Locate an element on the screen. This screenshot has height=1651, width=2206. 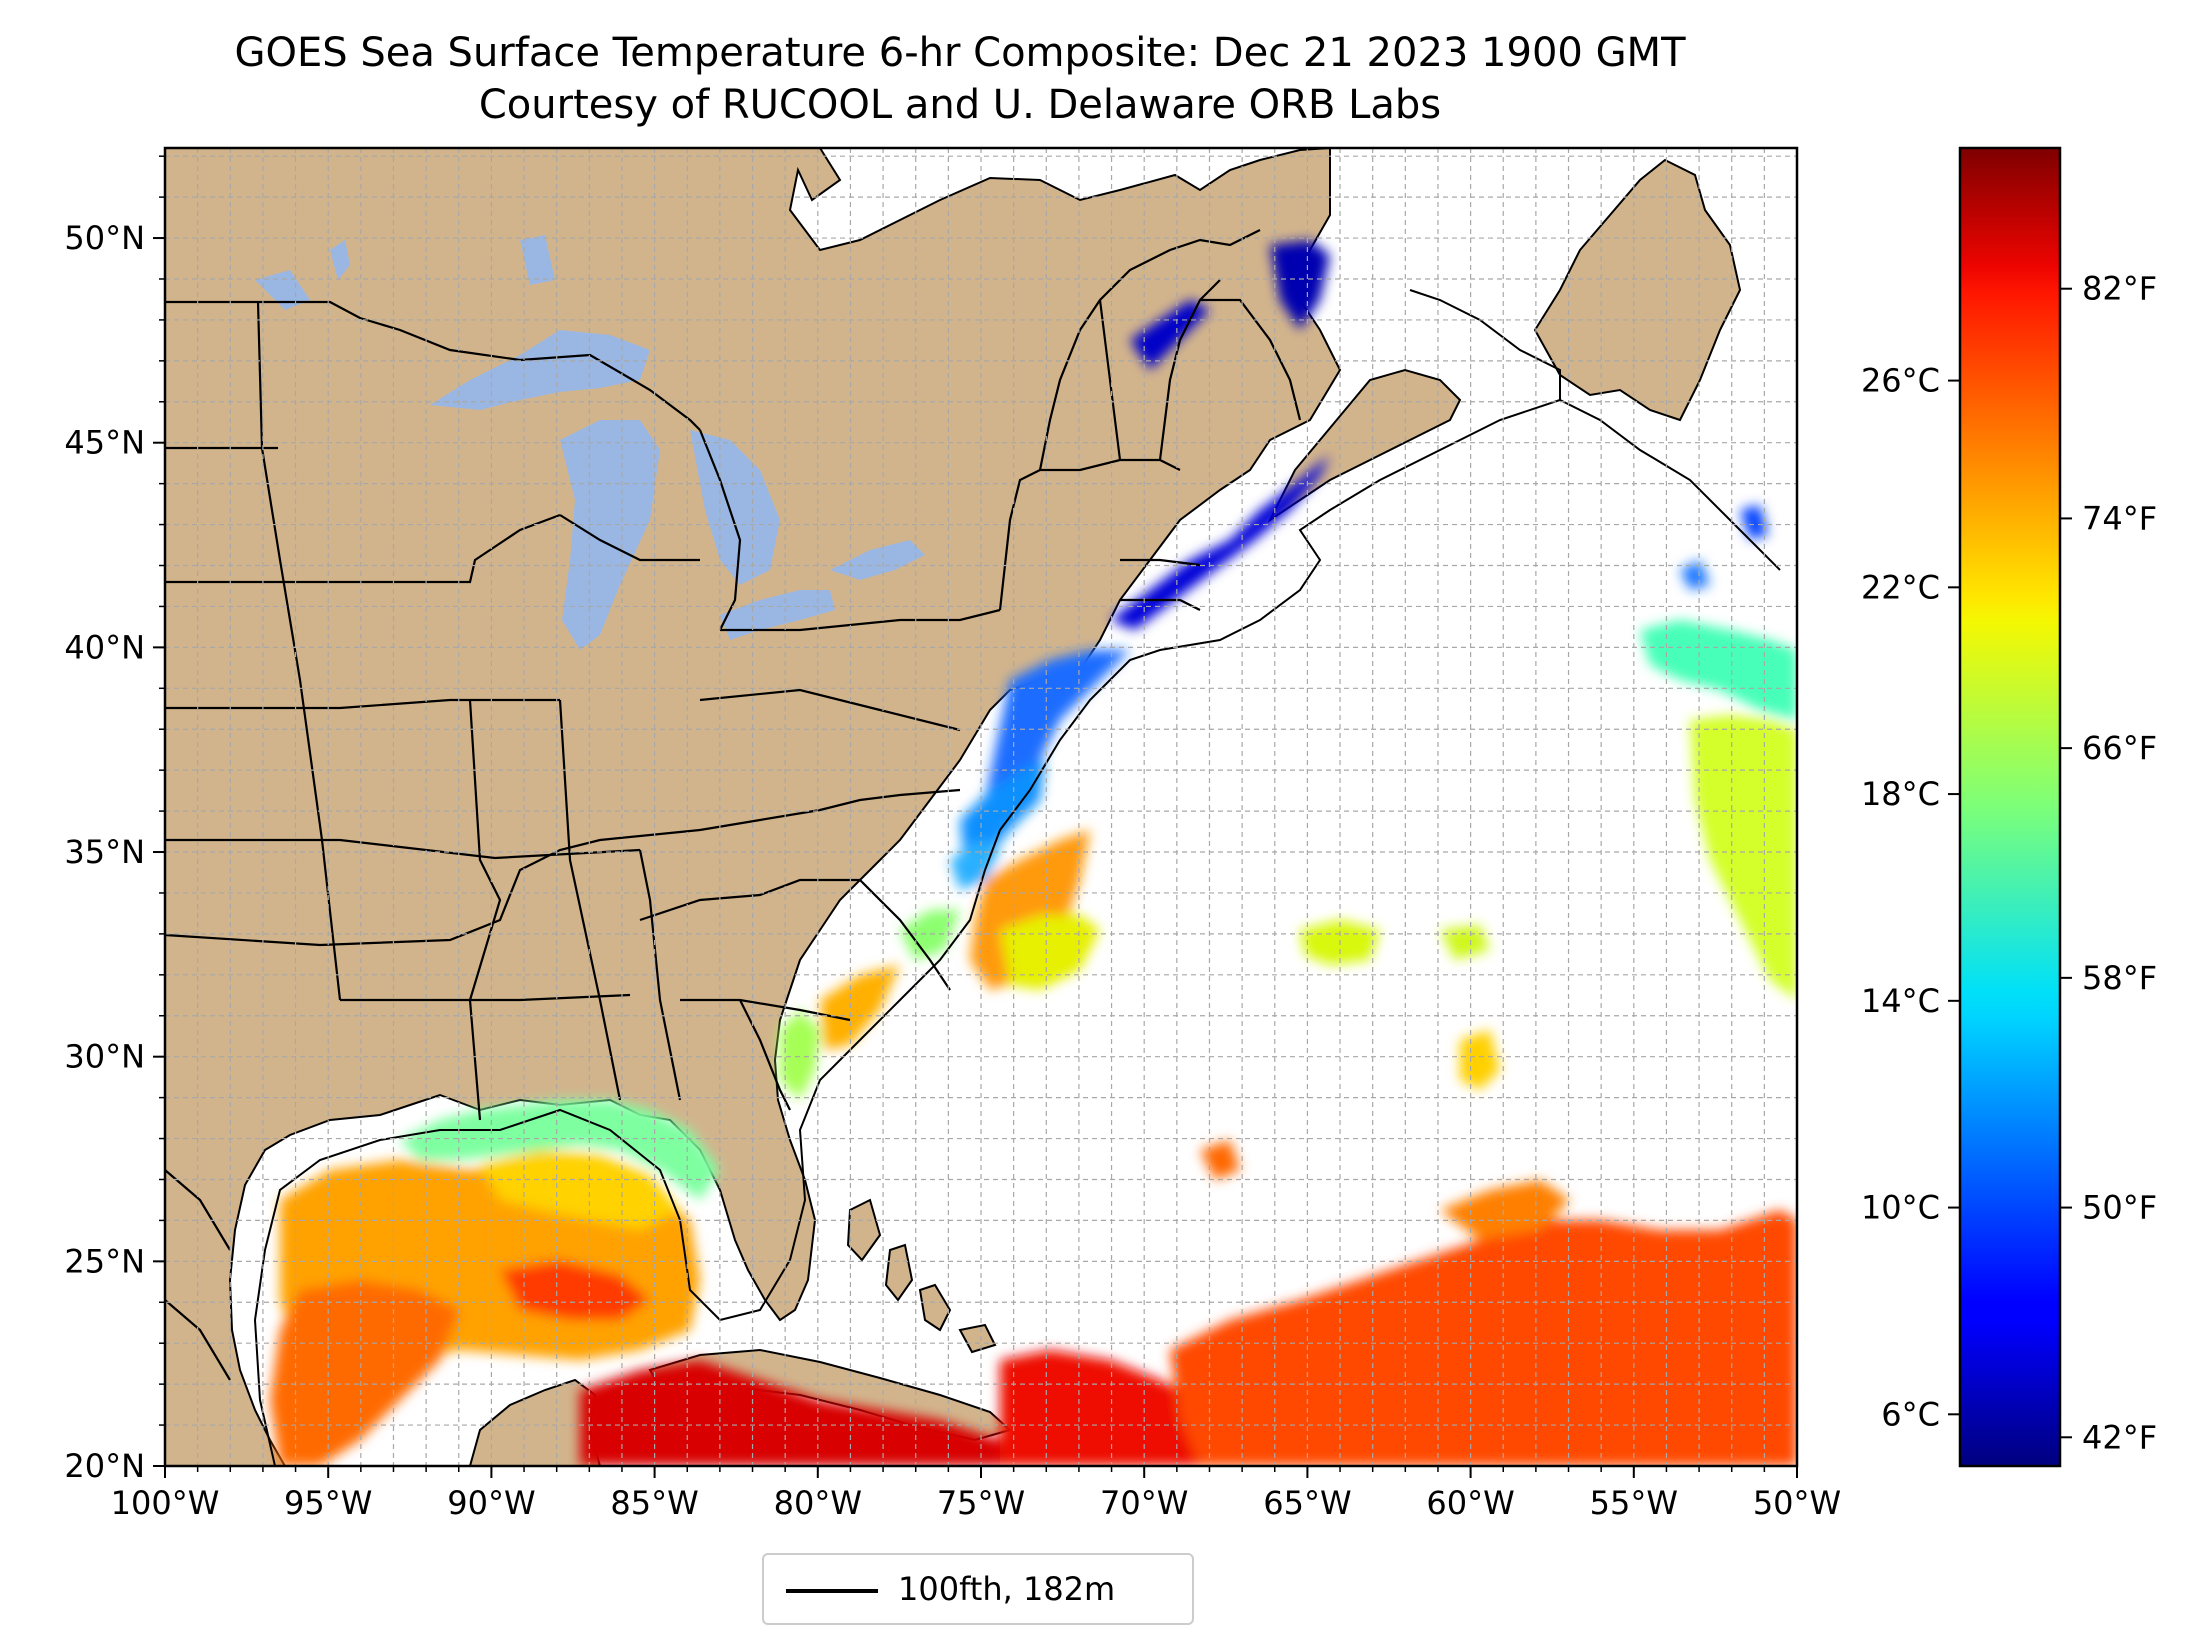
lon-tick-label: 95°W is located at coordinates (328, 1503).